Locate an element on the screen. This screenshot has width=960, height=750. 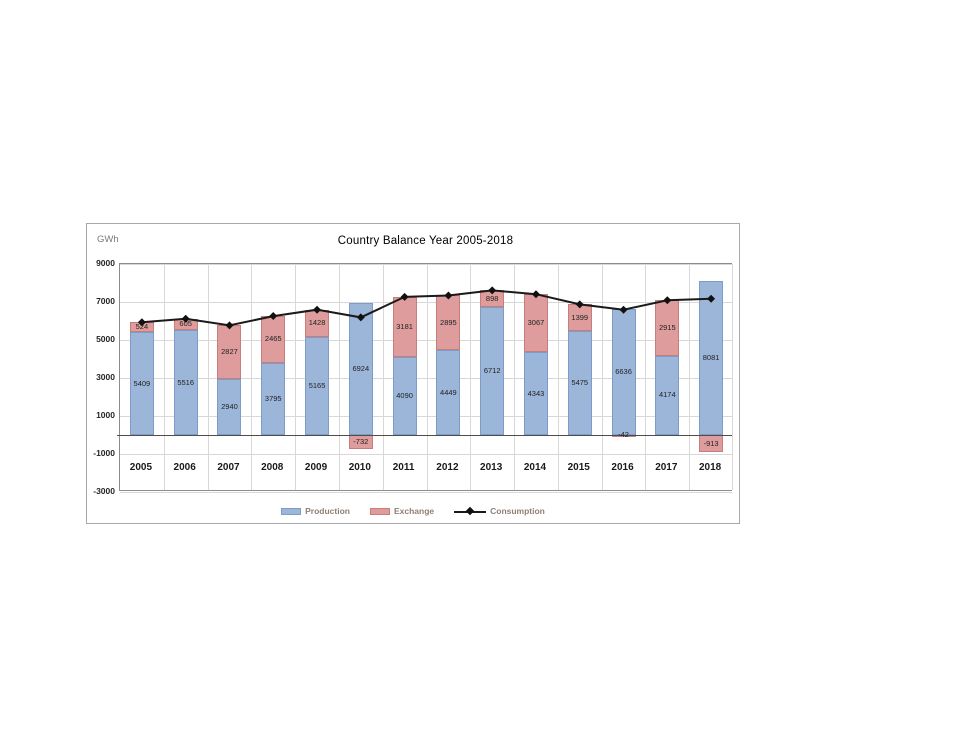
production-value-label: 4174 is located at coordinates (667, 395).